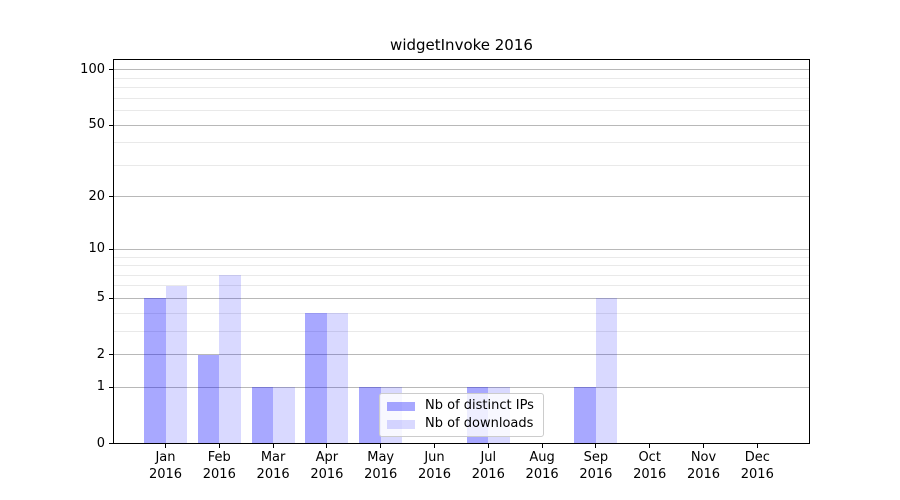  Describe the element at coordinates (316, 378) in the screenshot. I see `bar-distinct-ips-apr` at that location.